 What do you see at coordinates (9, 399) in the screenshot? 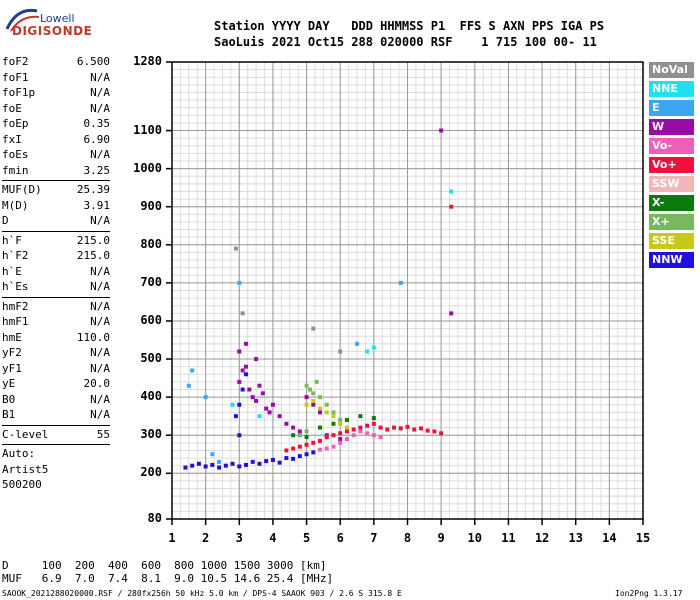
I see `parameter-label: B0` at bounding box center [9, 399].